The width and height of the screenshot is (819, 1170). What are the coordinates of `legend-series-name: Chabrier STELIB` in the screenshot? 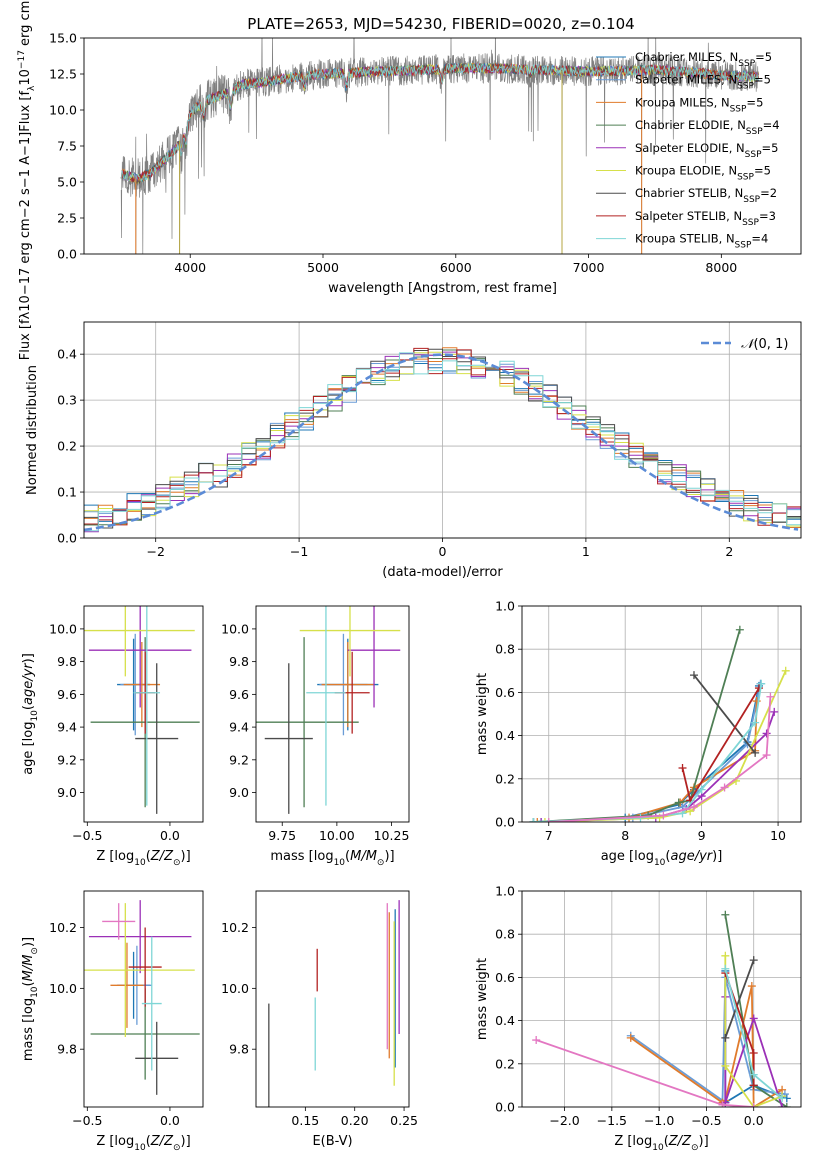 It's located at (681, 193).